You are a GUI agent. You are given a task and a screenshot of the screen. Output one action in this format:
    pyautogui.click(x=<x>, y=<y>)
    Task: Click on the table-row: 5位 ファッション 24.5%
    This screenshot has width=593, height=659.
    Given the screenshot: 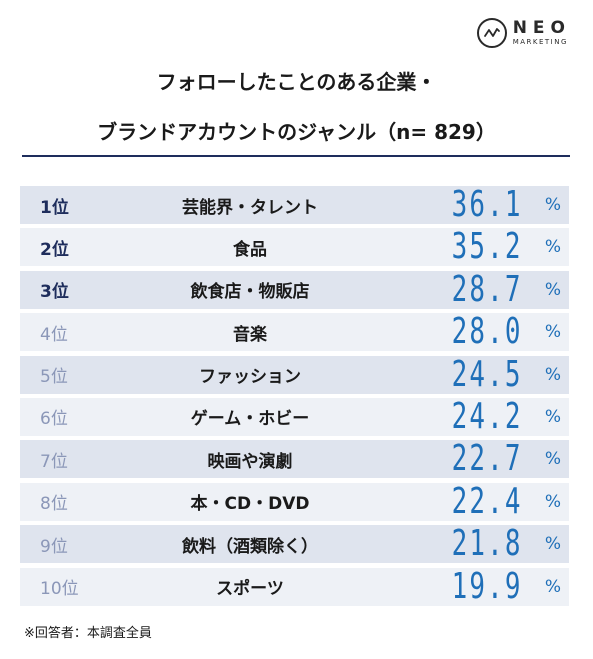 What is the action you would take?
    pyautogui.click(x=294, y=374)
    